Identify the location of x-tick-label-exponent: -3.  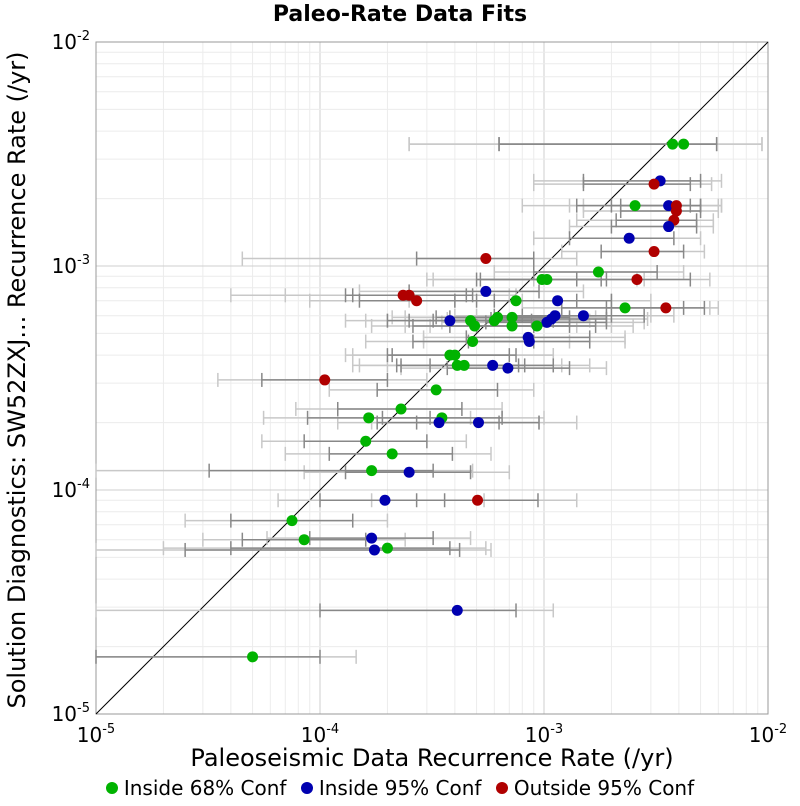
(556, 729).